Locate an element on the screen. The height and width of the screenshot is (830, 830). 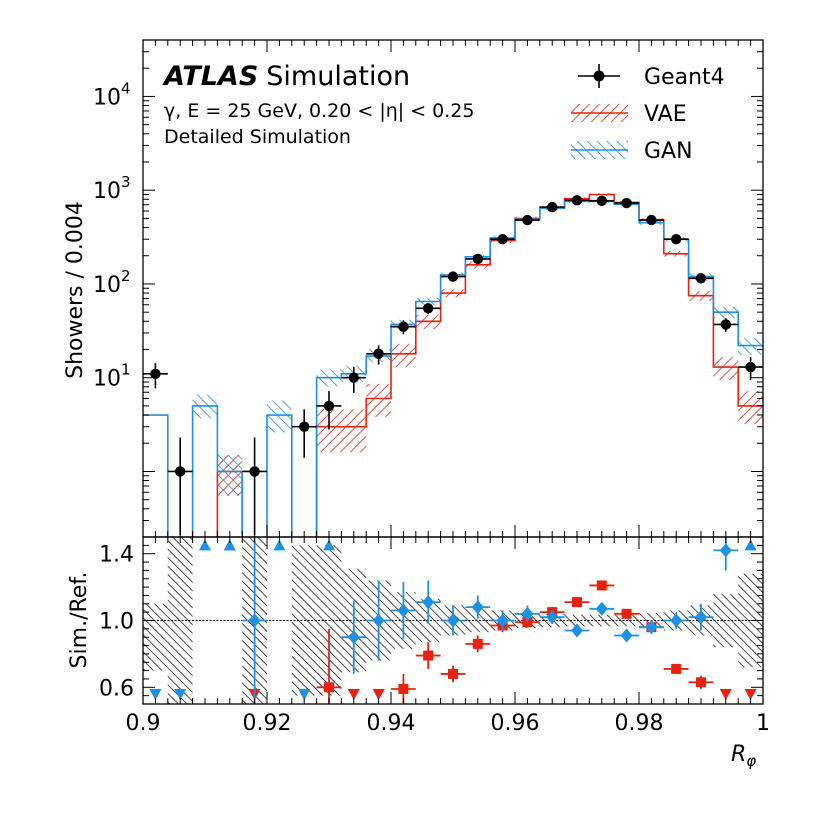
main-y-tick-label: 10¹ is located at coordinates (112, 376).